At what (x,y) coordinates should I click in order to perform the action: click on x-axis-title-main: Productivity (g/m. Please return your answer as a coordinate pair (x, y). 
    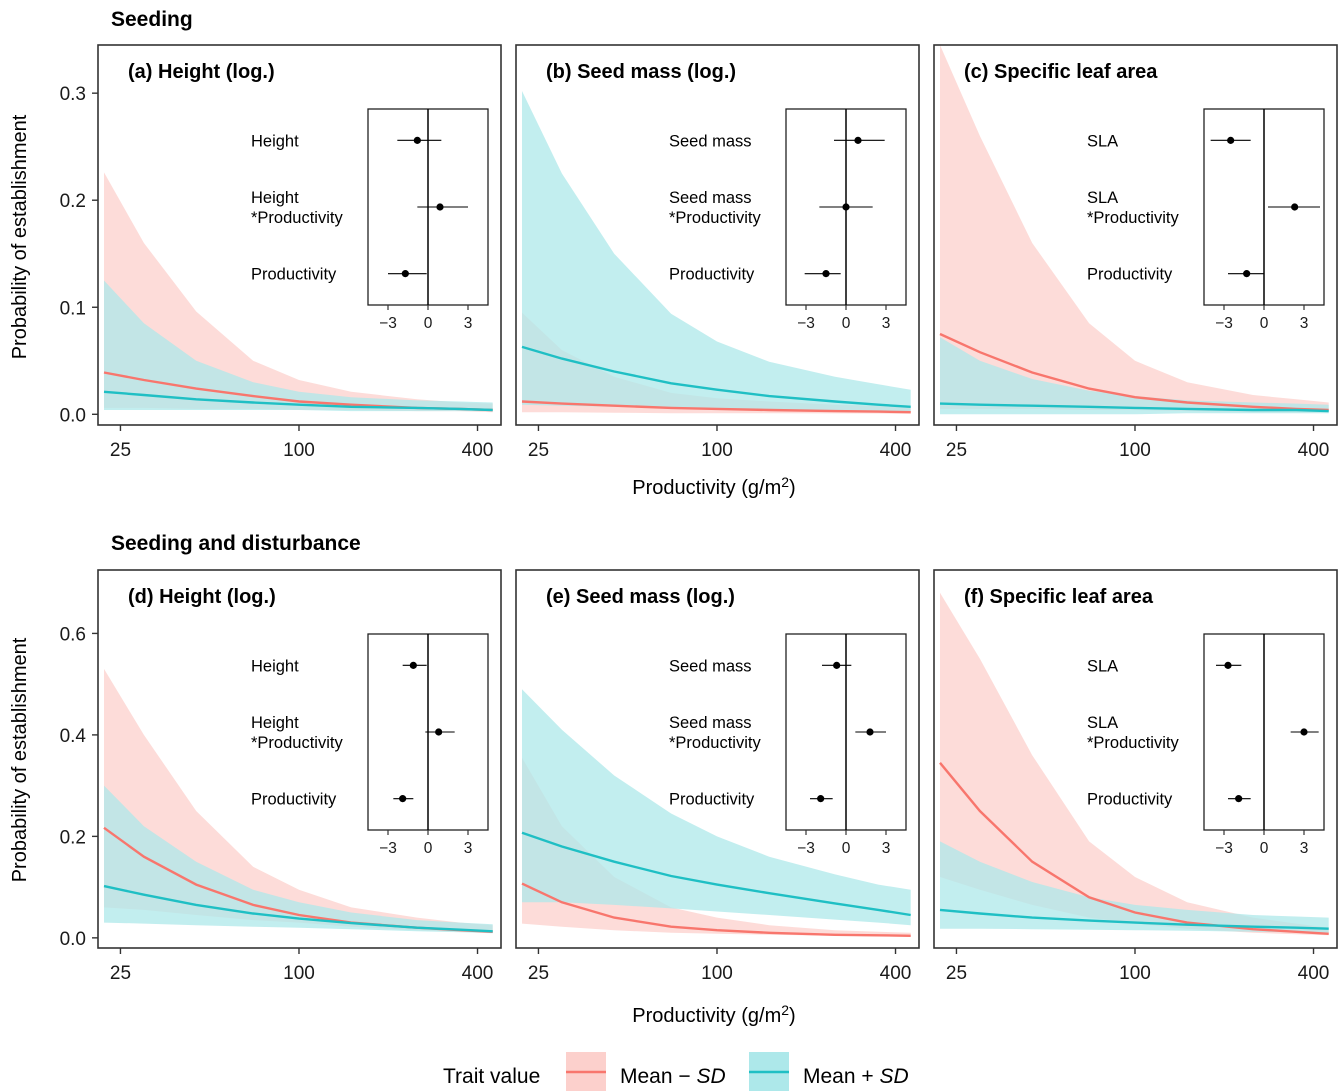
    Looking at the image, I should click on (706, 488).